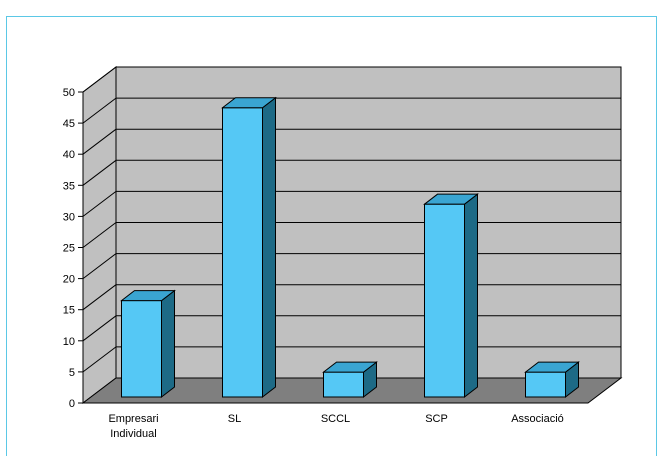  Describe the element at coordinates (69, 311) in the screenshot. I see `y-tick-label: 15` at that location.